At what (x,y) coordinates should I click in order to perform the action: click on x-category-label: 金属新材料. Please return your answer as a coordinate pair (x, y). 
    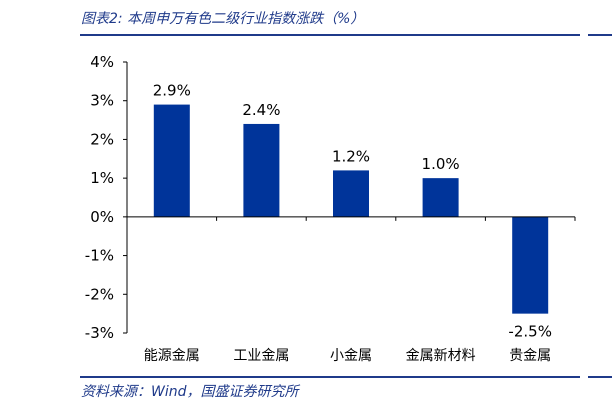
    Looking at the image, I should click on (441, 356).